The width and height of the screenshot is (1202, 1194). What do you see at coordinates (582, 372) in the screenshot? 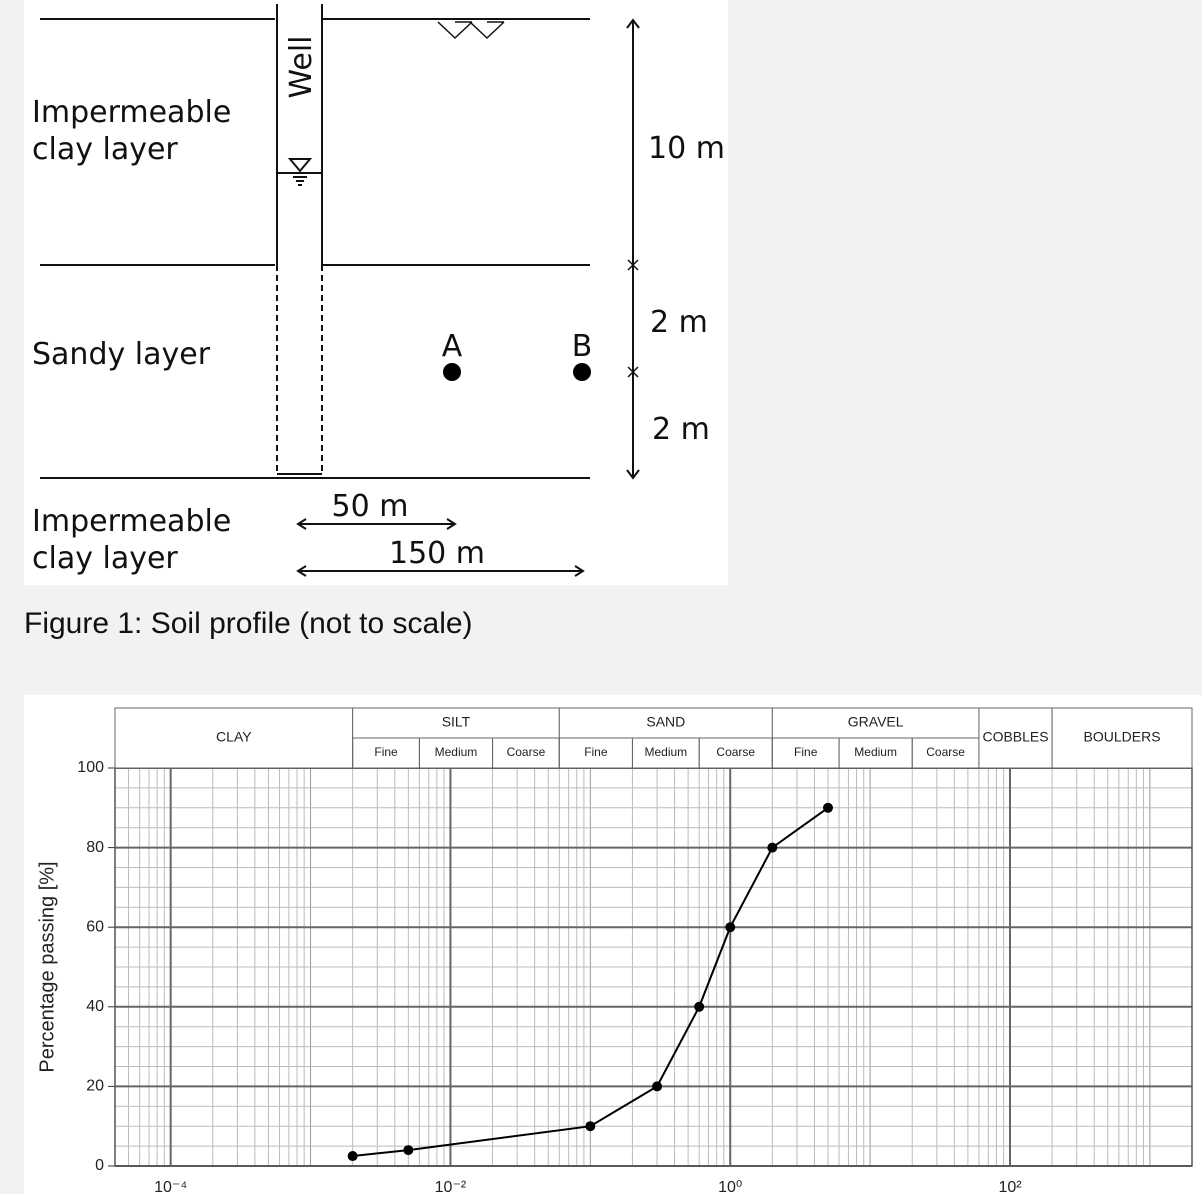
I see `point-b-marker` at bounding box center [582, 372].